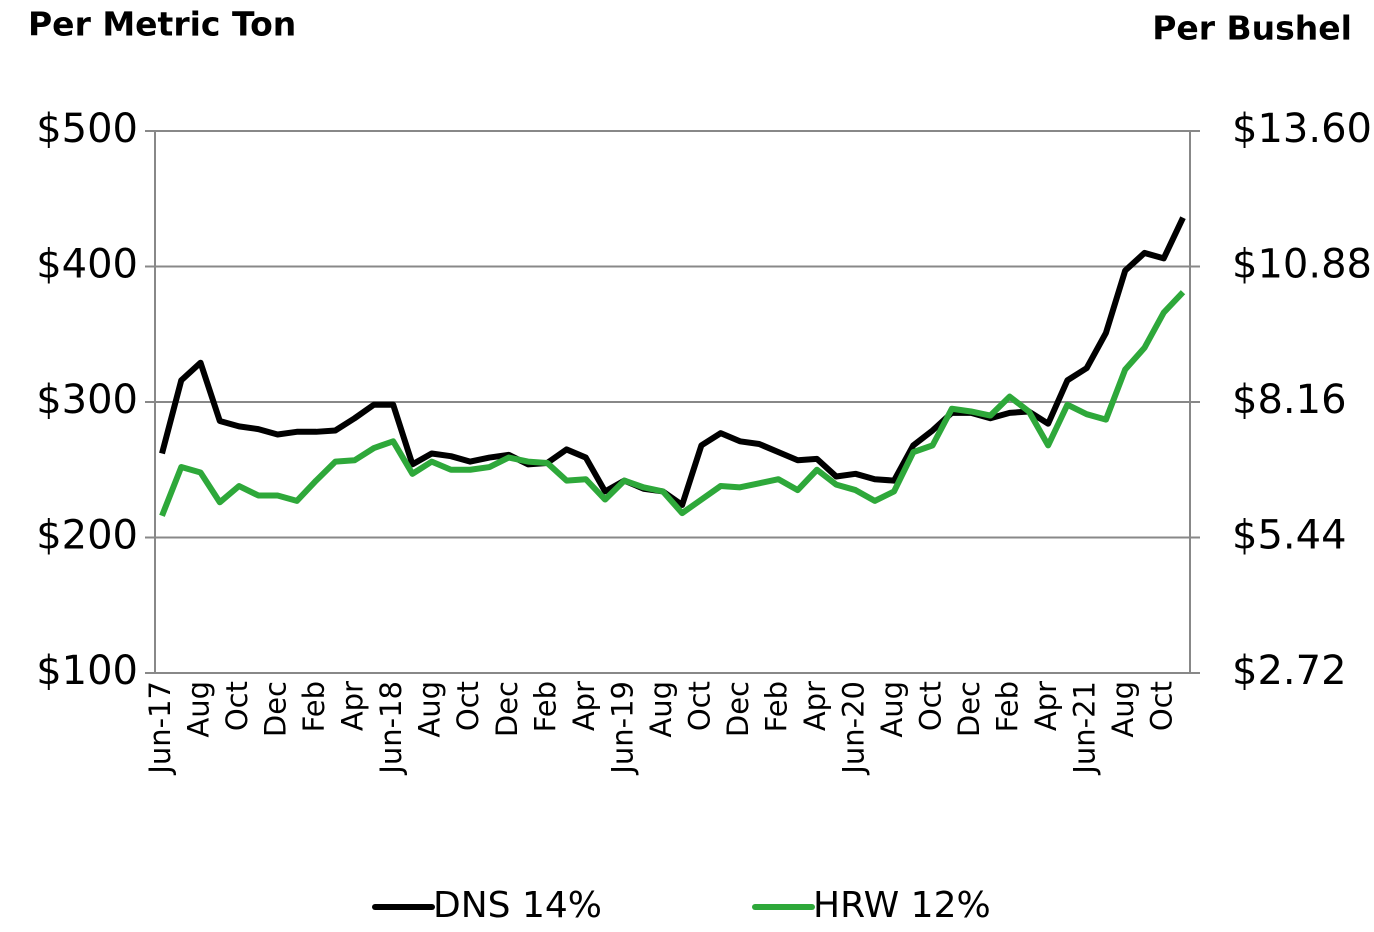 This screenshot has width=1374, height=932. What do you see at coordinates (160, 728) in the screenshot?
I see `x-tick-label: Jun-17` at bounding box center [160, 728].